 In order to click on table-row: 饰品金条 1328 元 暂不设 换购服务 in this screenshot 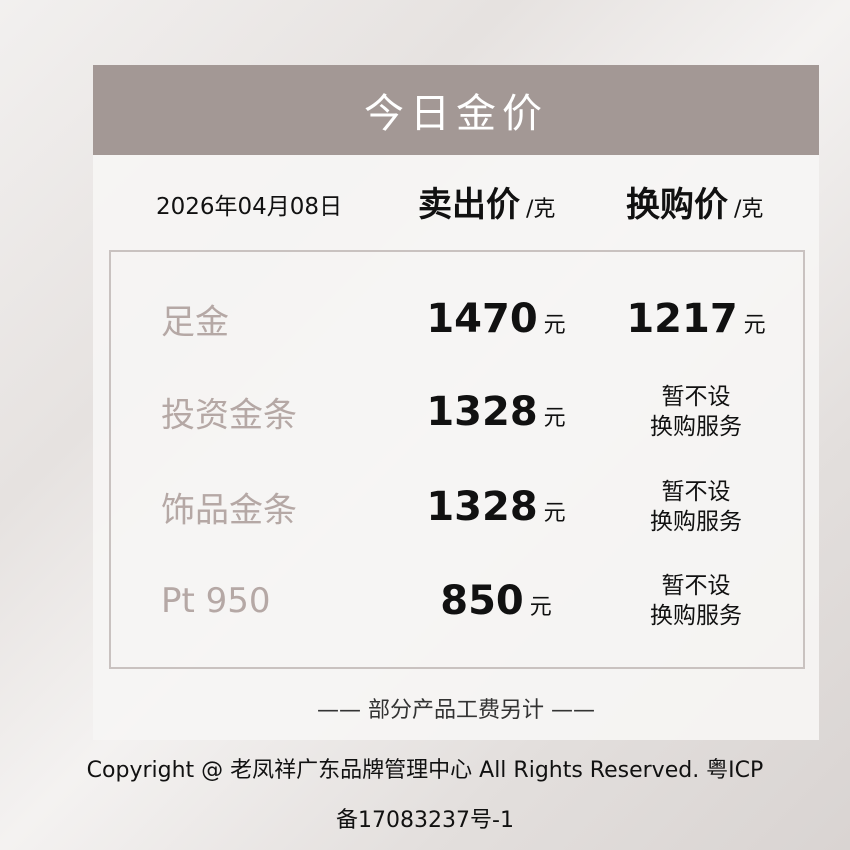, I will do `click(457, 507)`.